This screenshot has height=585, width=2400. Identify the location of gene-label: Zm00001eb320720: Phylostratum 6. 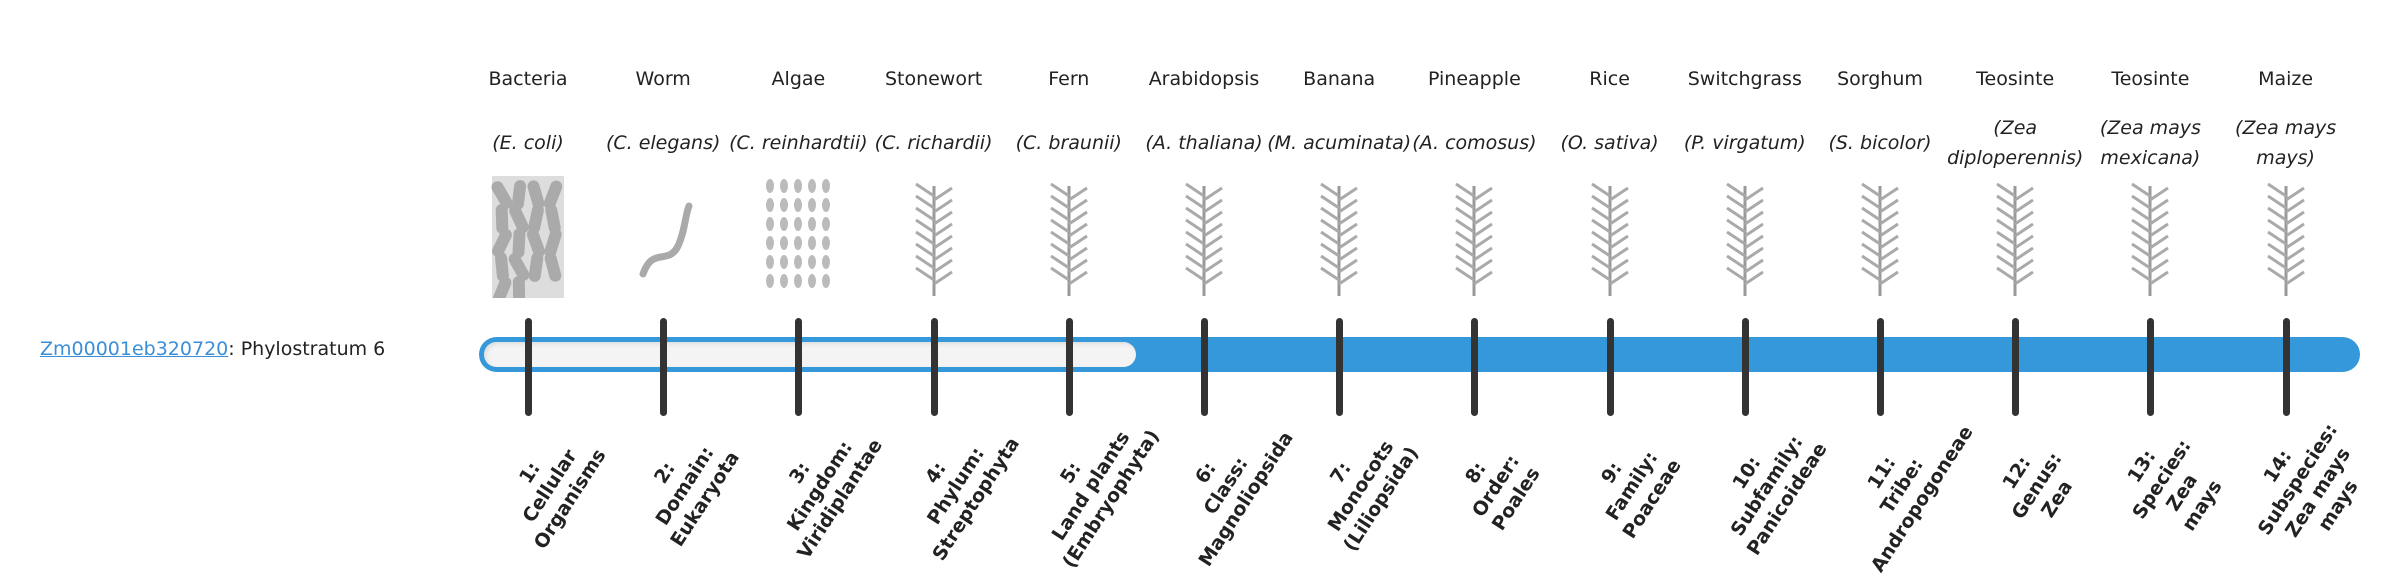
(212, 349).